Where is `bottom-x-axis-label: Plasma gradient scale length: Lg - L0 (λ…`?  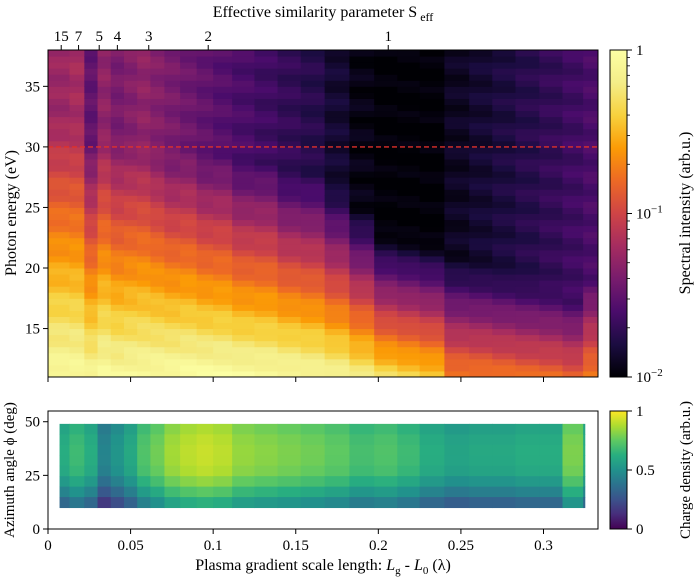
bottom-x-axis-label: Plasma gradient scale length: Lg - L0 (λ… is located at coordinates (323, 567).